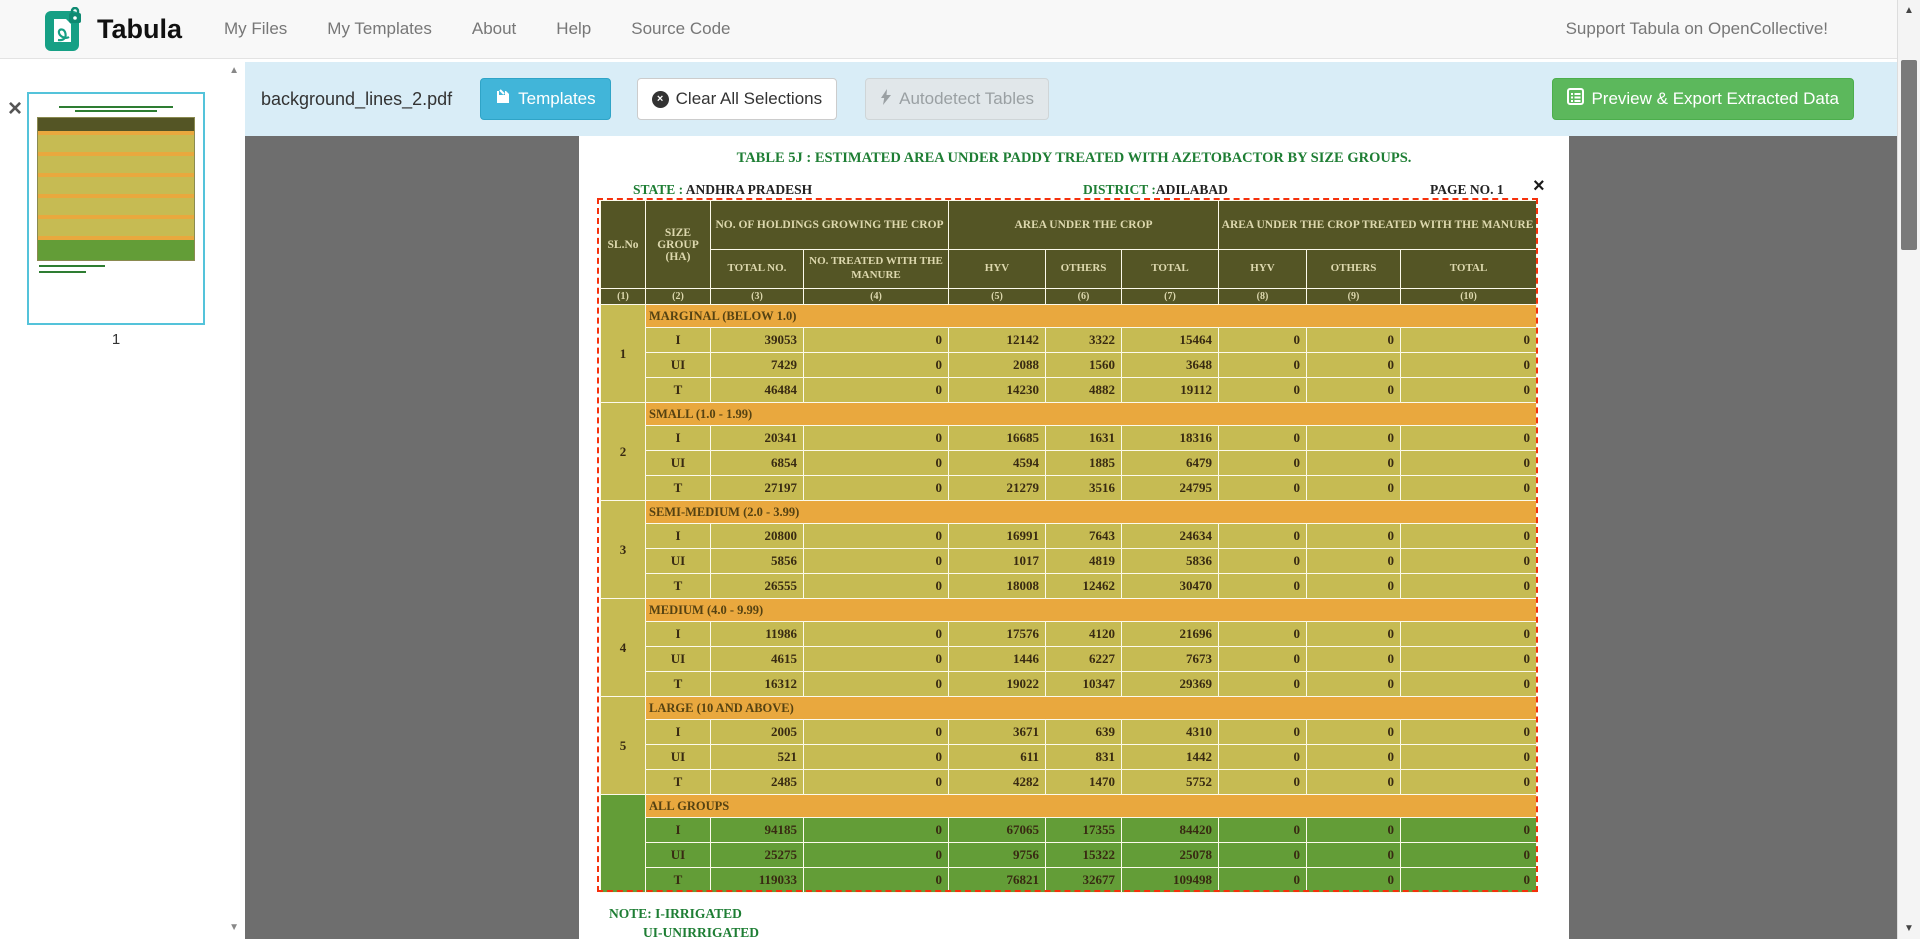 This screenshot has width=1920, height=939. Describe the element at coordinates (1354, 269) in the screenshot. I see `col-others-treated: OTHERS` at that location.